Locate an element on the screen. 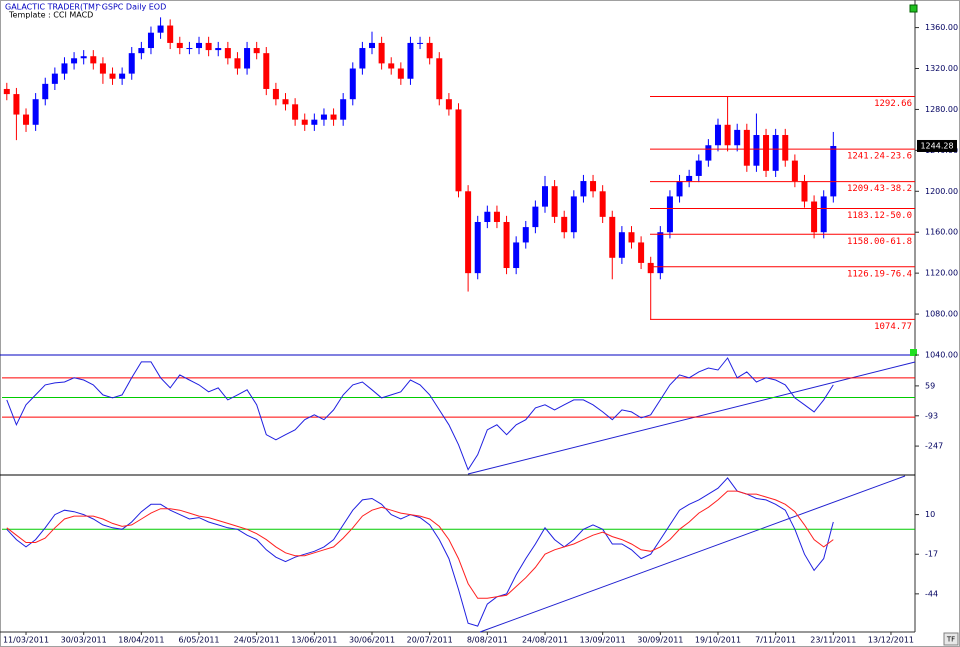 The height and width of the screenshot is (647, 960). x-tick-label: 24/08/2011 is located at coordinates (545, 640).